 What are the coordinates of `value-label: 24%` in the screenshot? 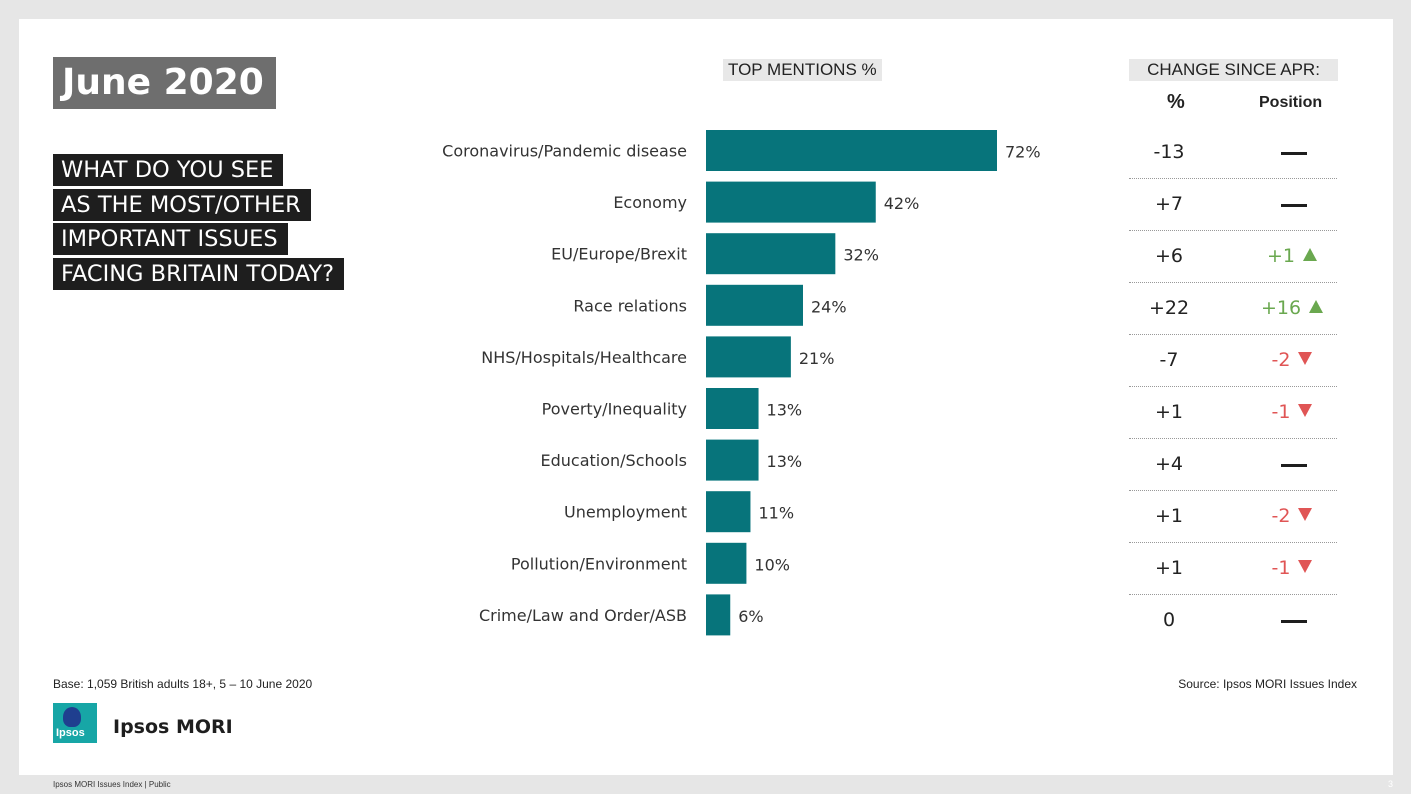 It's located at (829, 306).